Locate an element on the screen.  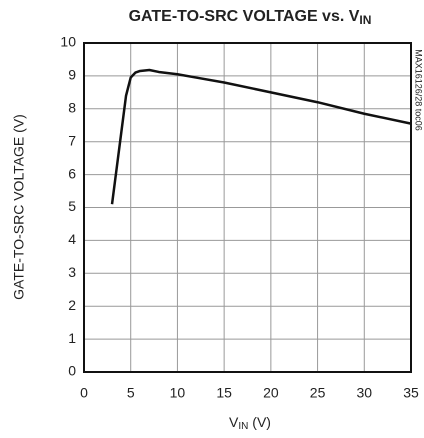
annotation: MAX16126/28 toc06 is located at coordinates (419, 90).